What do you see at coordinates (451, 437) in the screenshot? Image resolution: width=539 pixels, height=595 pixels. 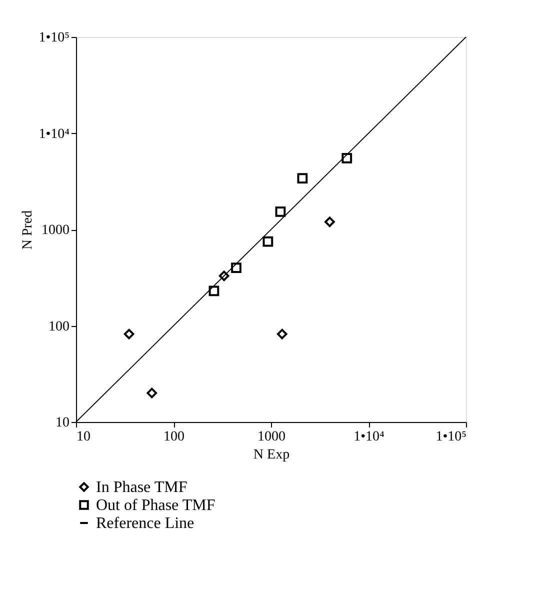 I see `x-tick-label: 1•10⁵` at bounding box center [451, 437].